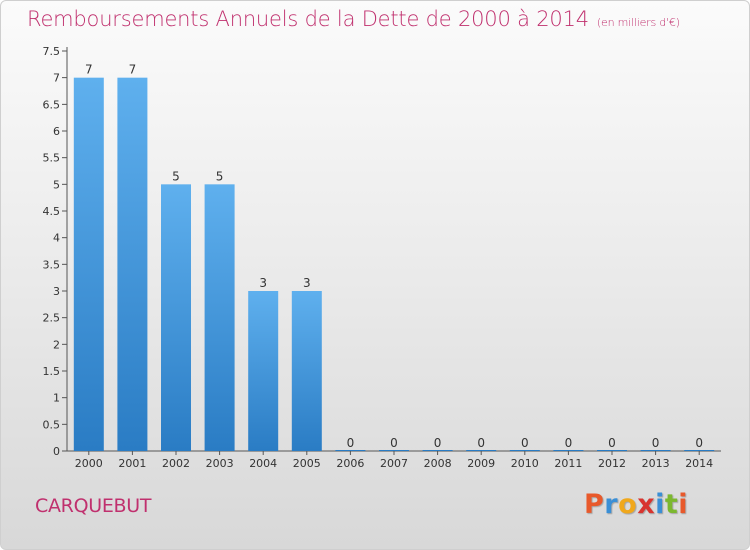 Image resolution: width=750 pixels, height=550 pixels. Describe the element at coordinates (89, 70) in the screenshot. I see `data-label-2000: 7` at that location.